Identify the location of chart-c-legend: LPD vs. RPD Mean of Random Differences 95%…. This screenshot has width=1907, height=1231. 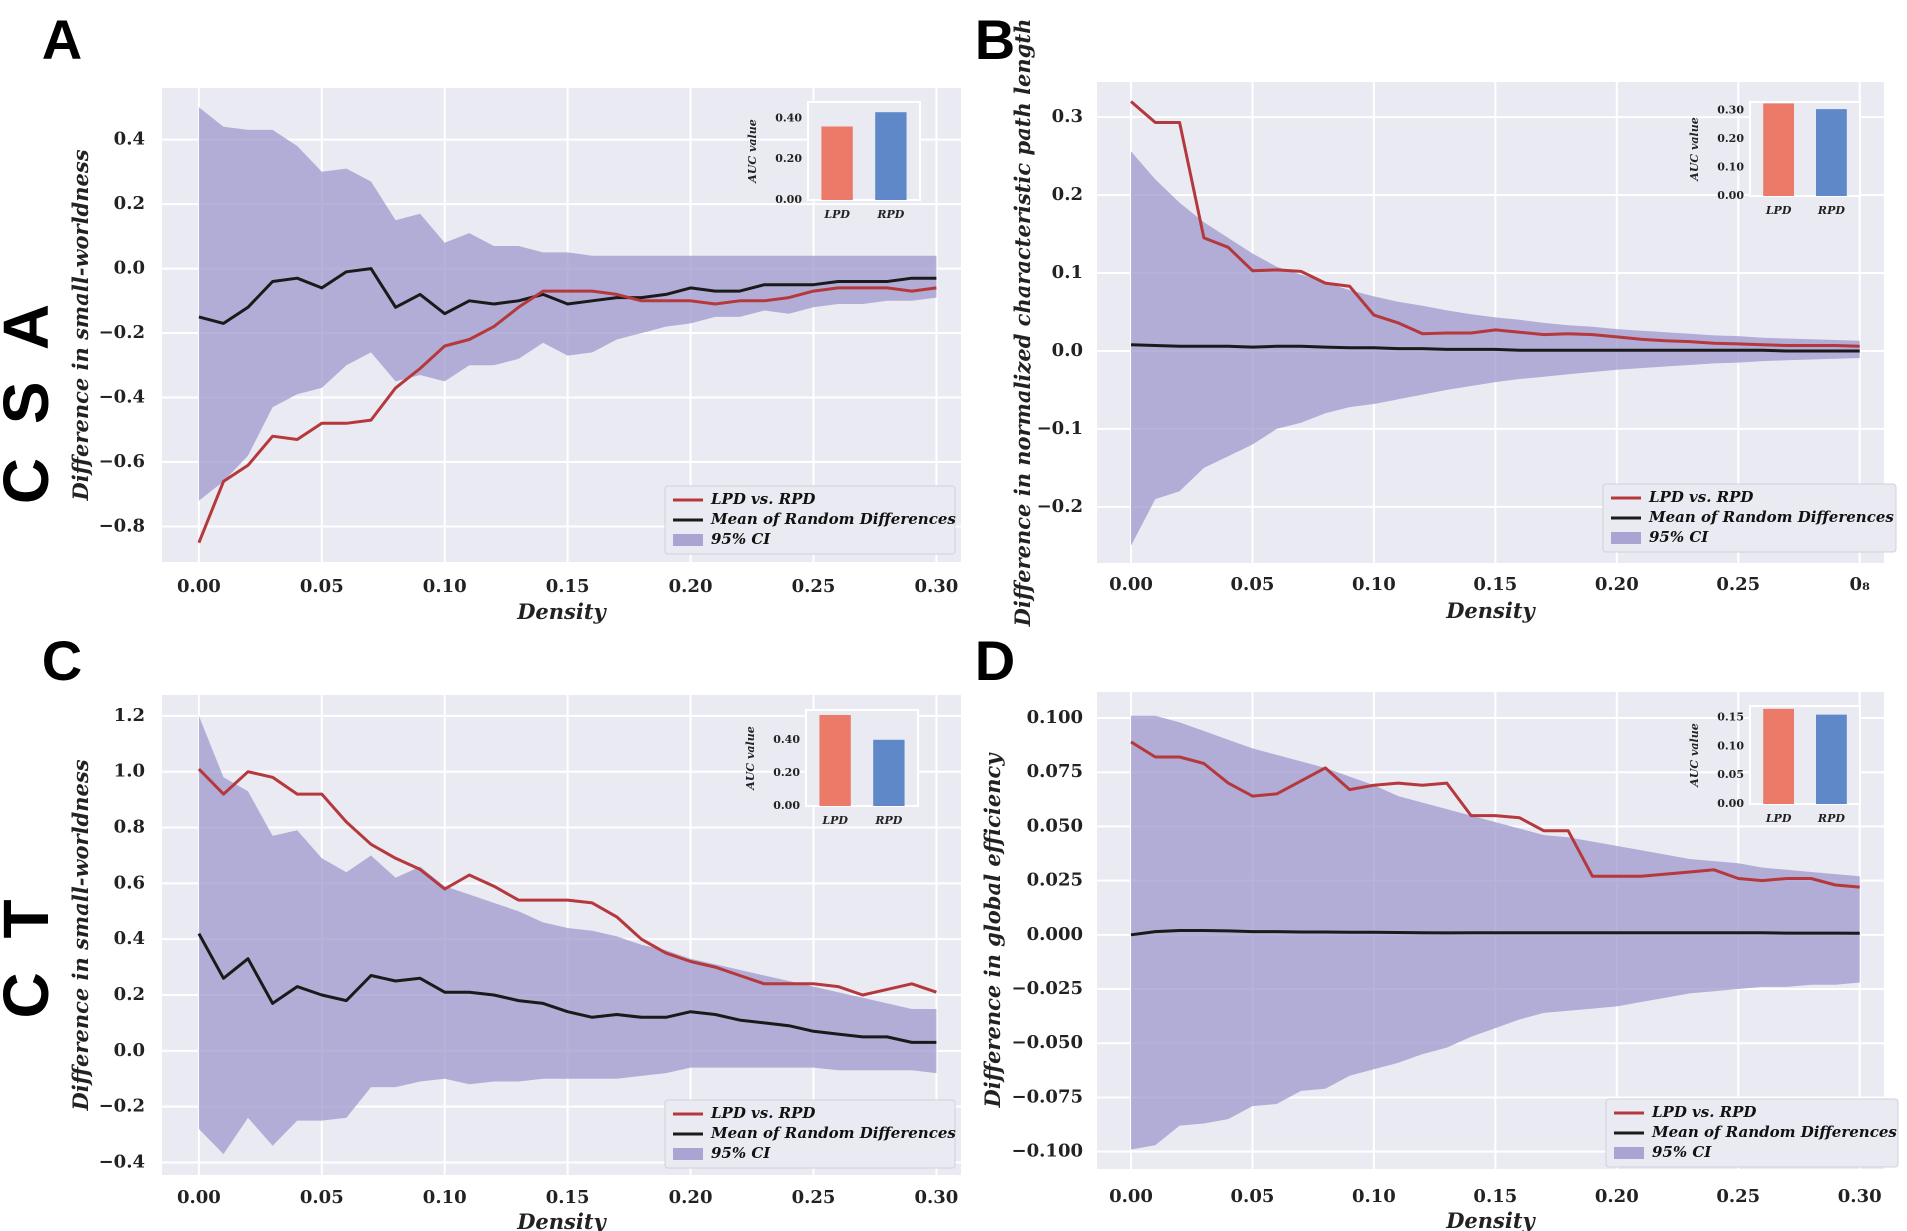
(810, 1134).